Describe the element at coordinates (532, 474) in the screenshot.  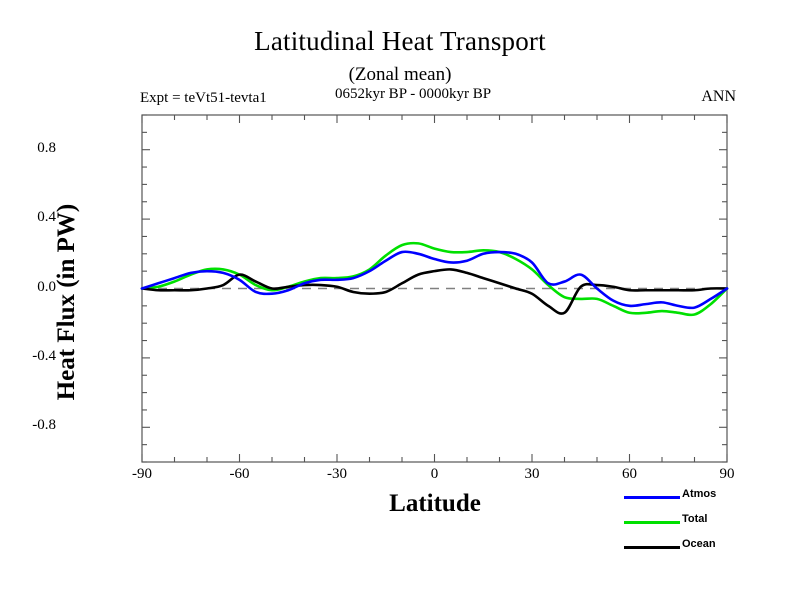
I see `x-tick-label: 30` at that location.